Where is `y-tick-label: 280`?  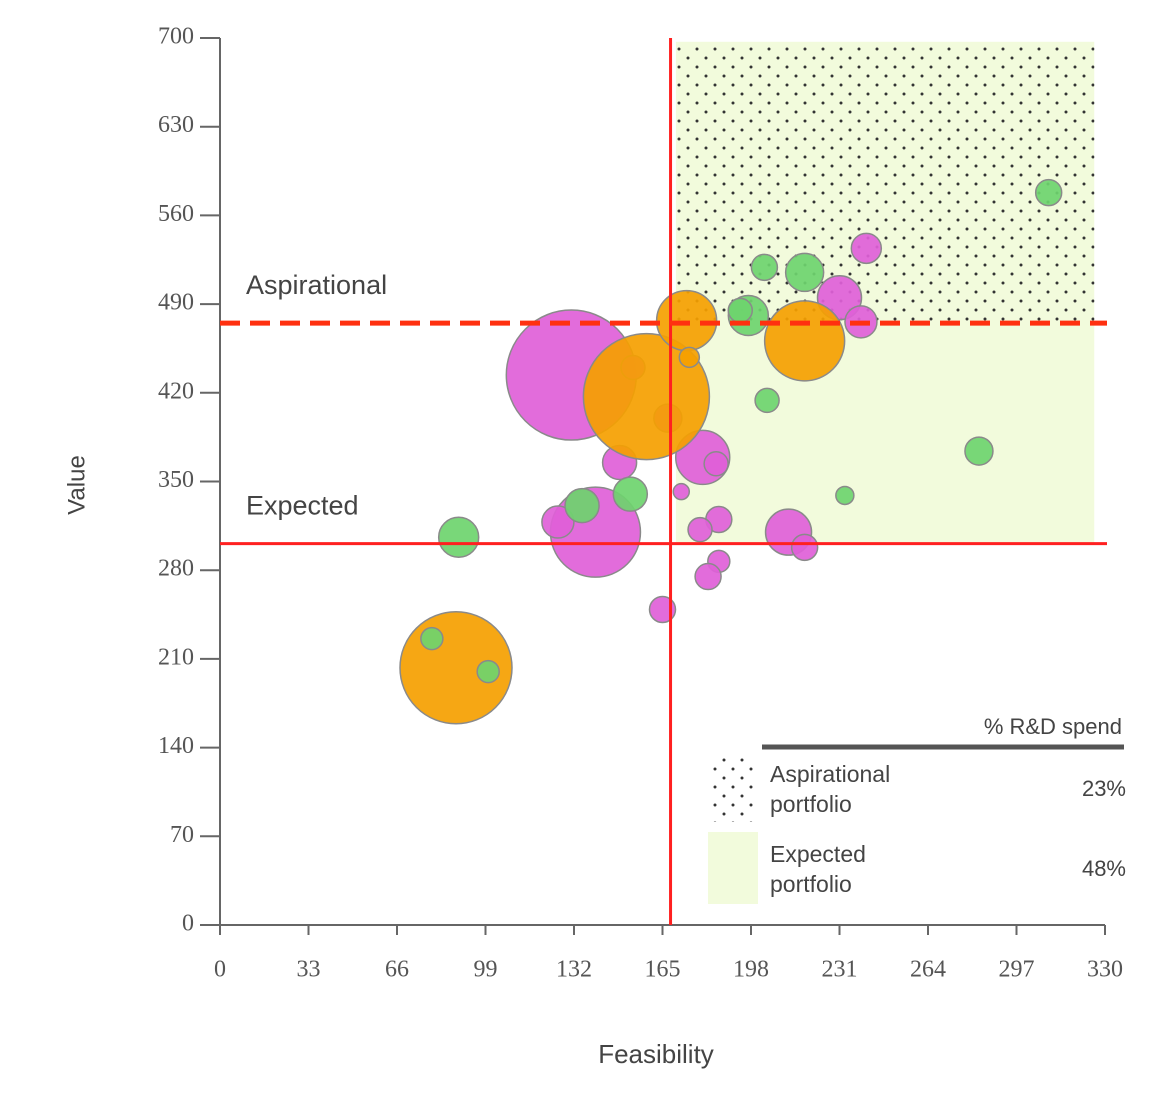
y-tick-label: 280 is located at coordinates (176, 569).